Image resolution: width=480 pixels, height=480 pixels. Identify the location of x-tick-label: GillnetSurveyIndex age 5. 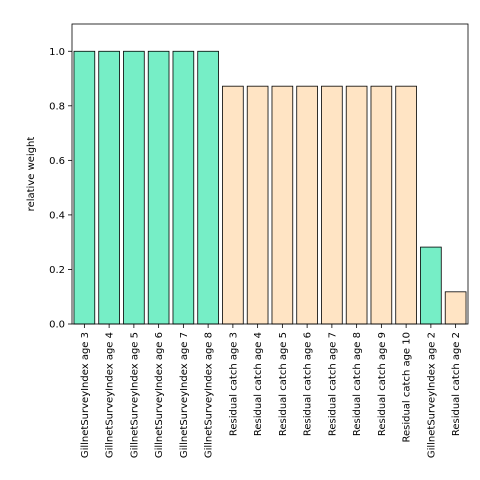
(134, 395).